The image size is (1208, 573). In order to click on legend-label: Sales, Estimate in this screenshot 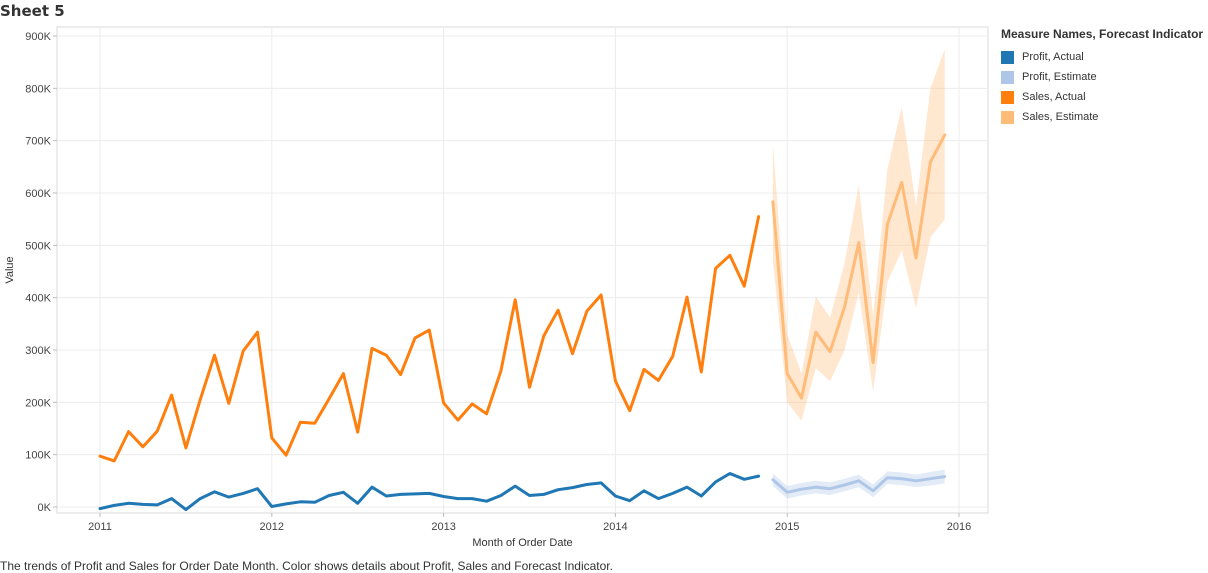, I will do `click(1060, 117)`.